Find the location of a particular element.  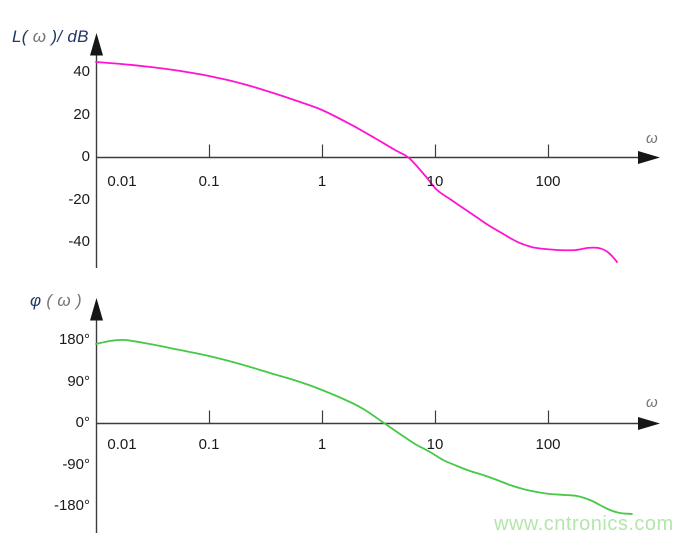

magnitude-x-tick-marks is located at coordinates (379, 151).